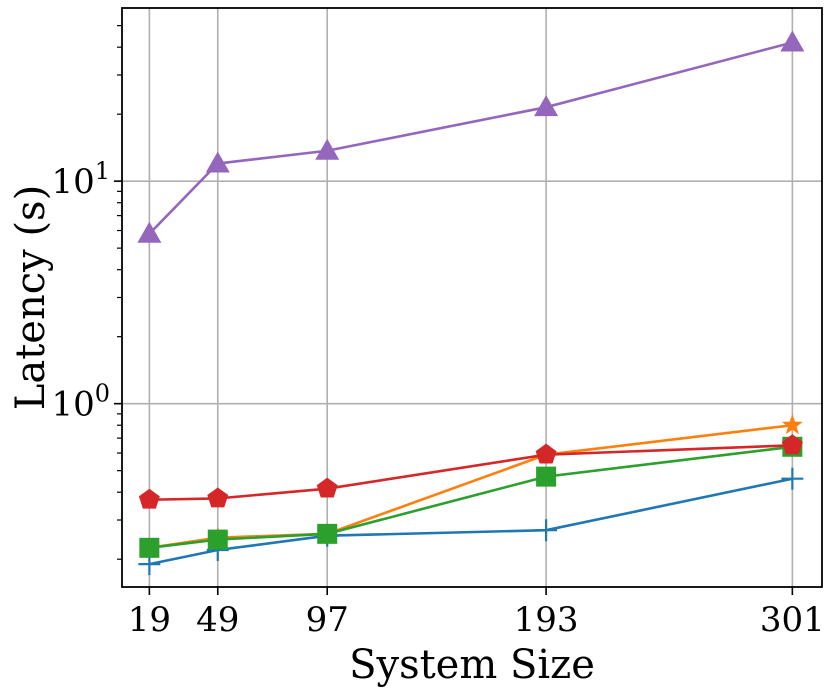 This screenshot has height=692, width=830. Describe the element at coordinates (80, 179) in the screenshot. I see `y-tick-label: 10¹` at that location.